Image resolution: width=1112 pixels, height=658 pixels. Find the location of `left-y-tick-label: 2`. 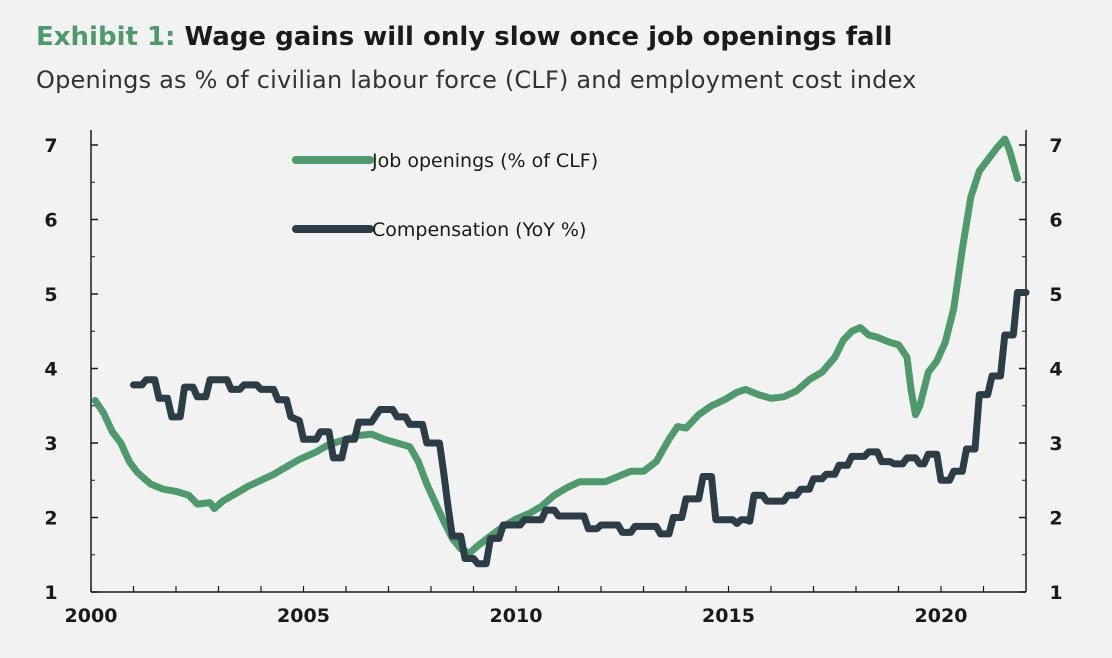

left-y-tick-label: 2 is located at coordinates (50, 519).